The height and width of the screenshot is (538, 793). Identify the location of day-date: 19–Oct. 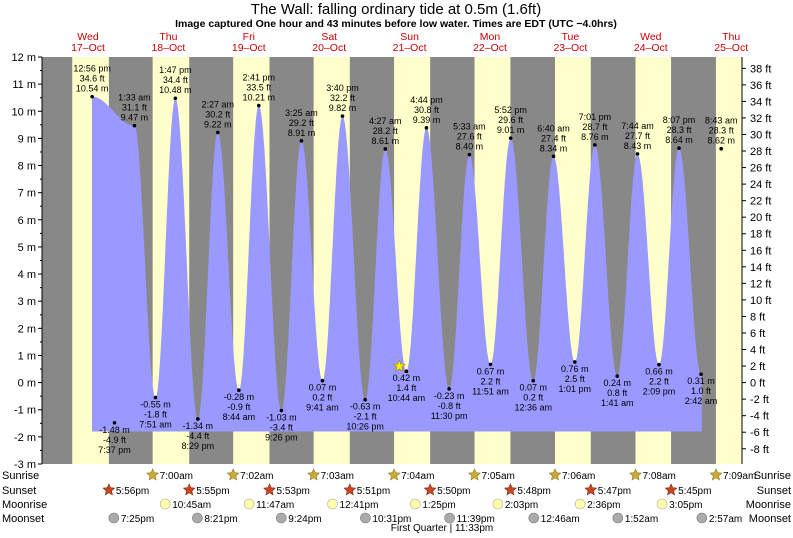
(249, 48).